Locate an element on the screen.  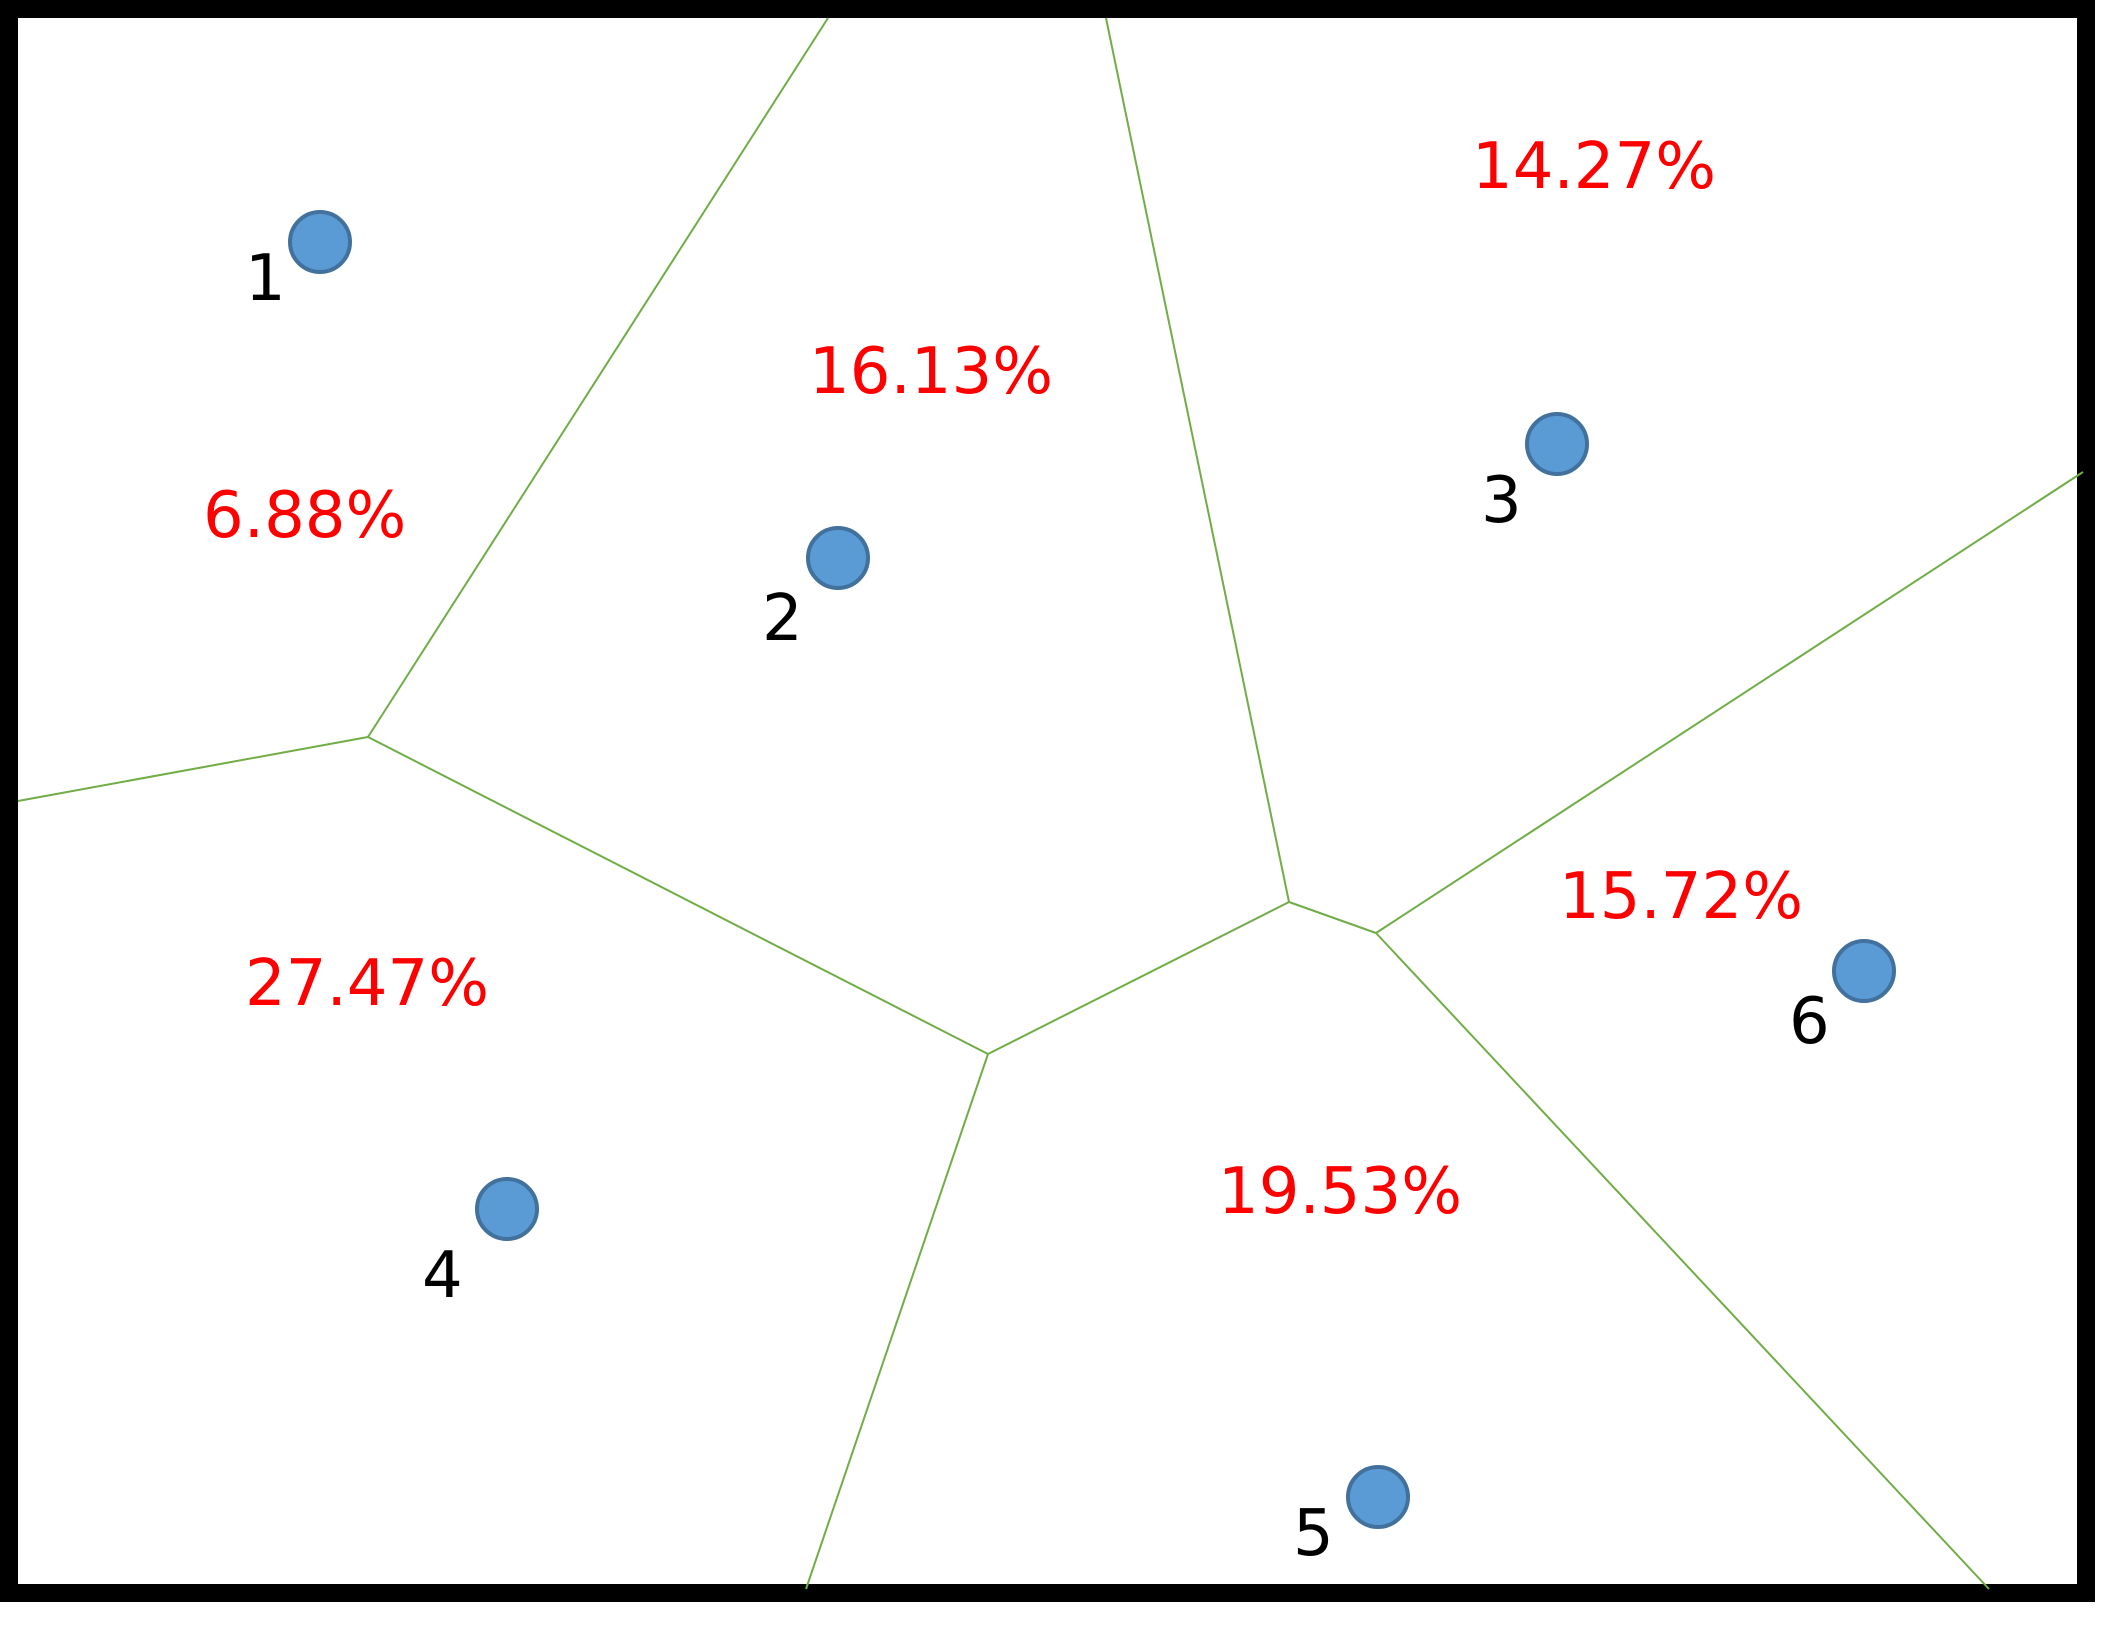
site-label-3: 3 is located at coordinates (1501, 501).